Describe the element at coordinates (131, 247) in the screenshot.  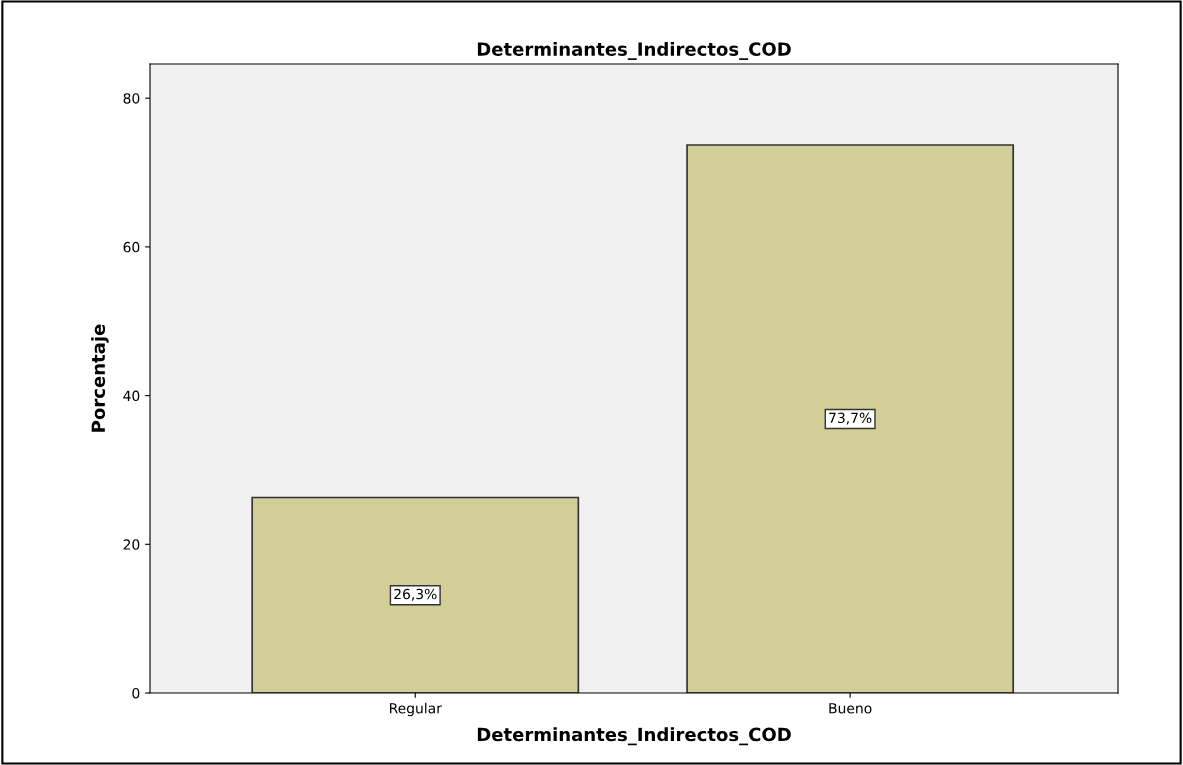
I see `y-tick-label: 60` at that location.